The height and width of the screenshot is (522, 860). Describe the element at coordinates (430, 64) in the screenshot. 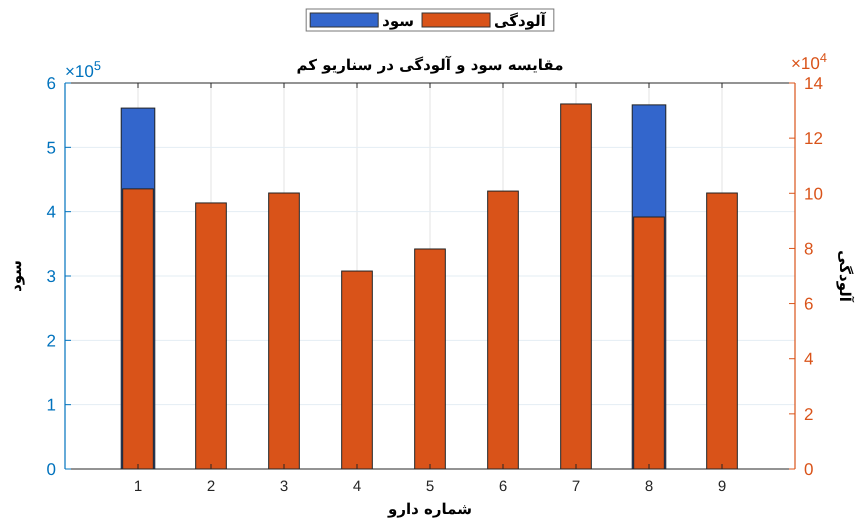

I see `chart-title: مقایسه سود و آلودگی در سناریو کم` at that location.